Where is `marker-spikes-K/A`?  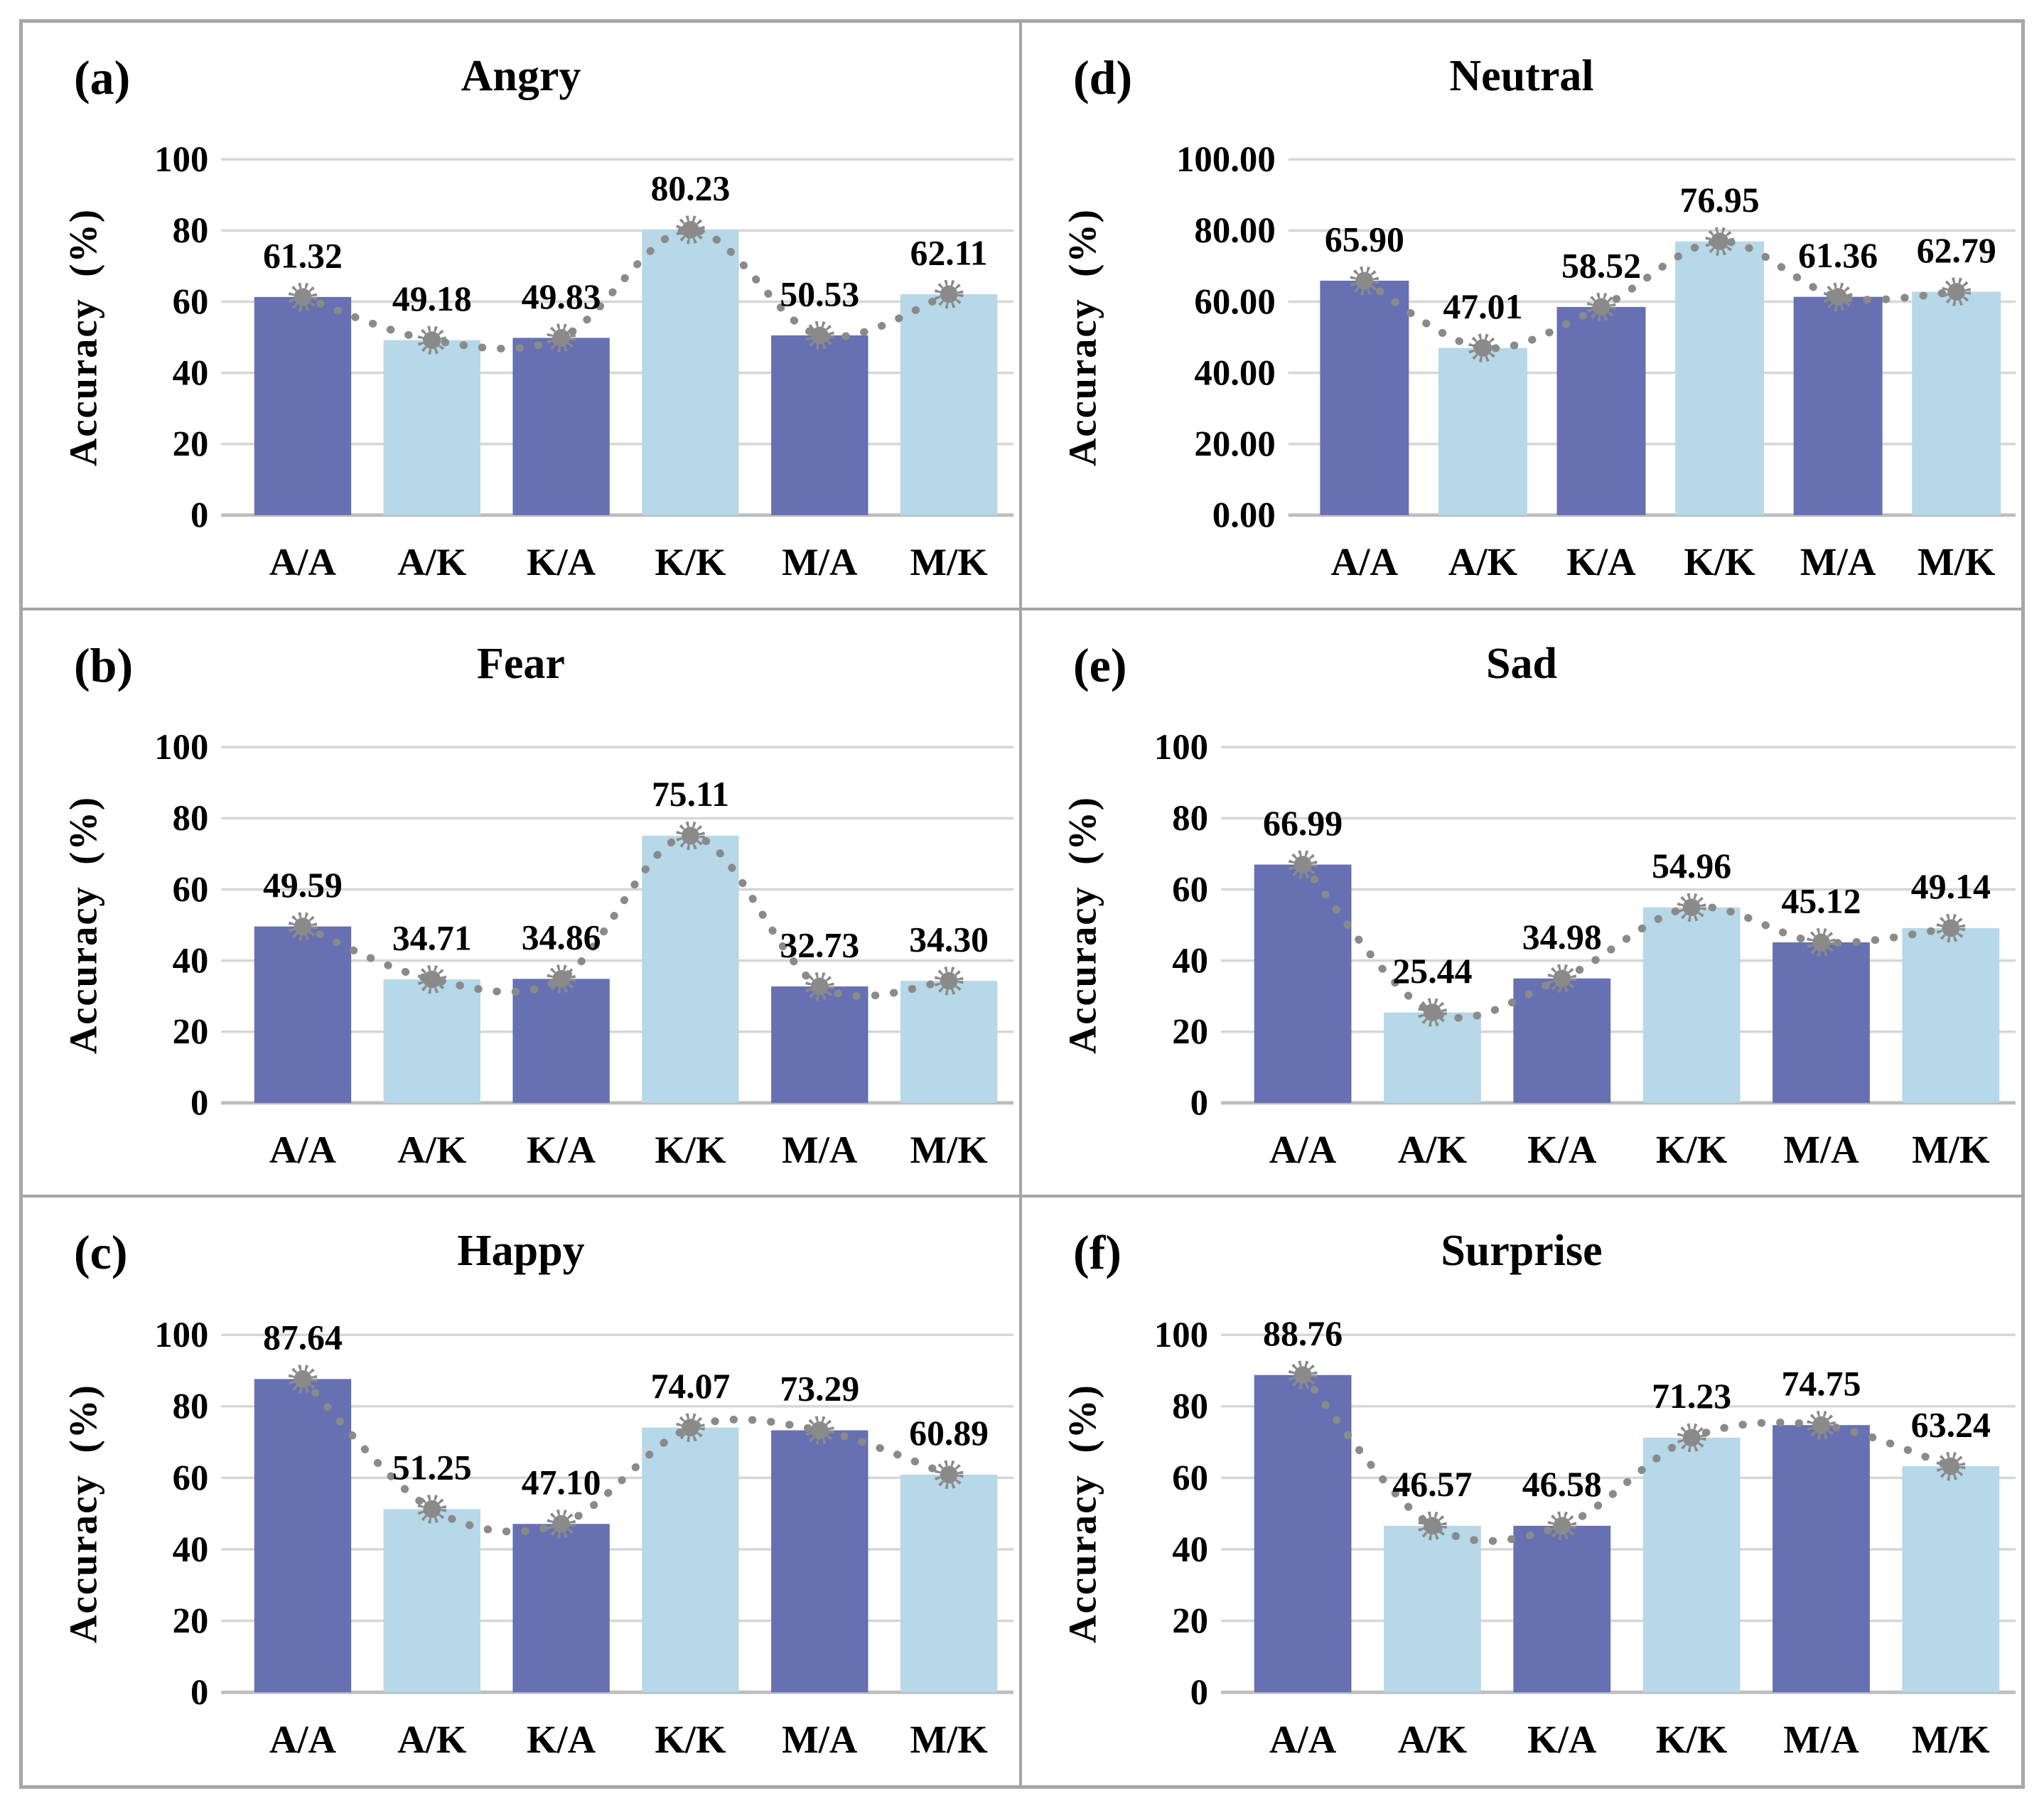
marker-spikes-K/A is located at coordinates (1562, 978).